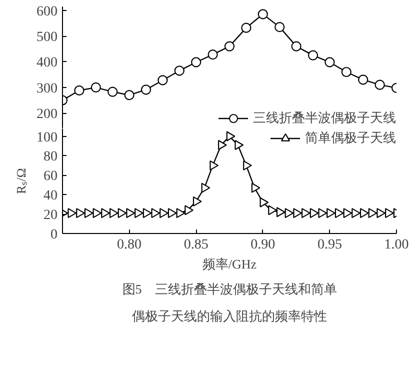 This screenshot has width=420, height=382. Describe the element at coordinates (47, 88) in the screenshot. I see `y-tick-label: 300` at that location.